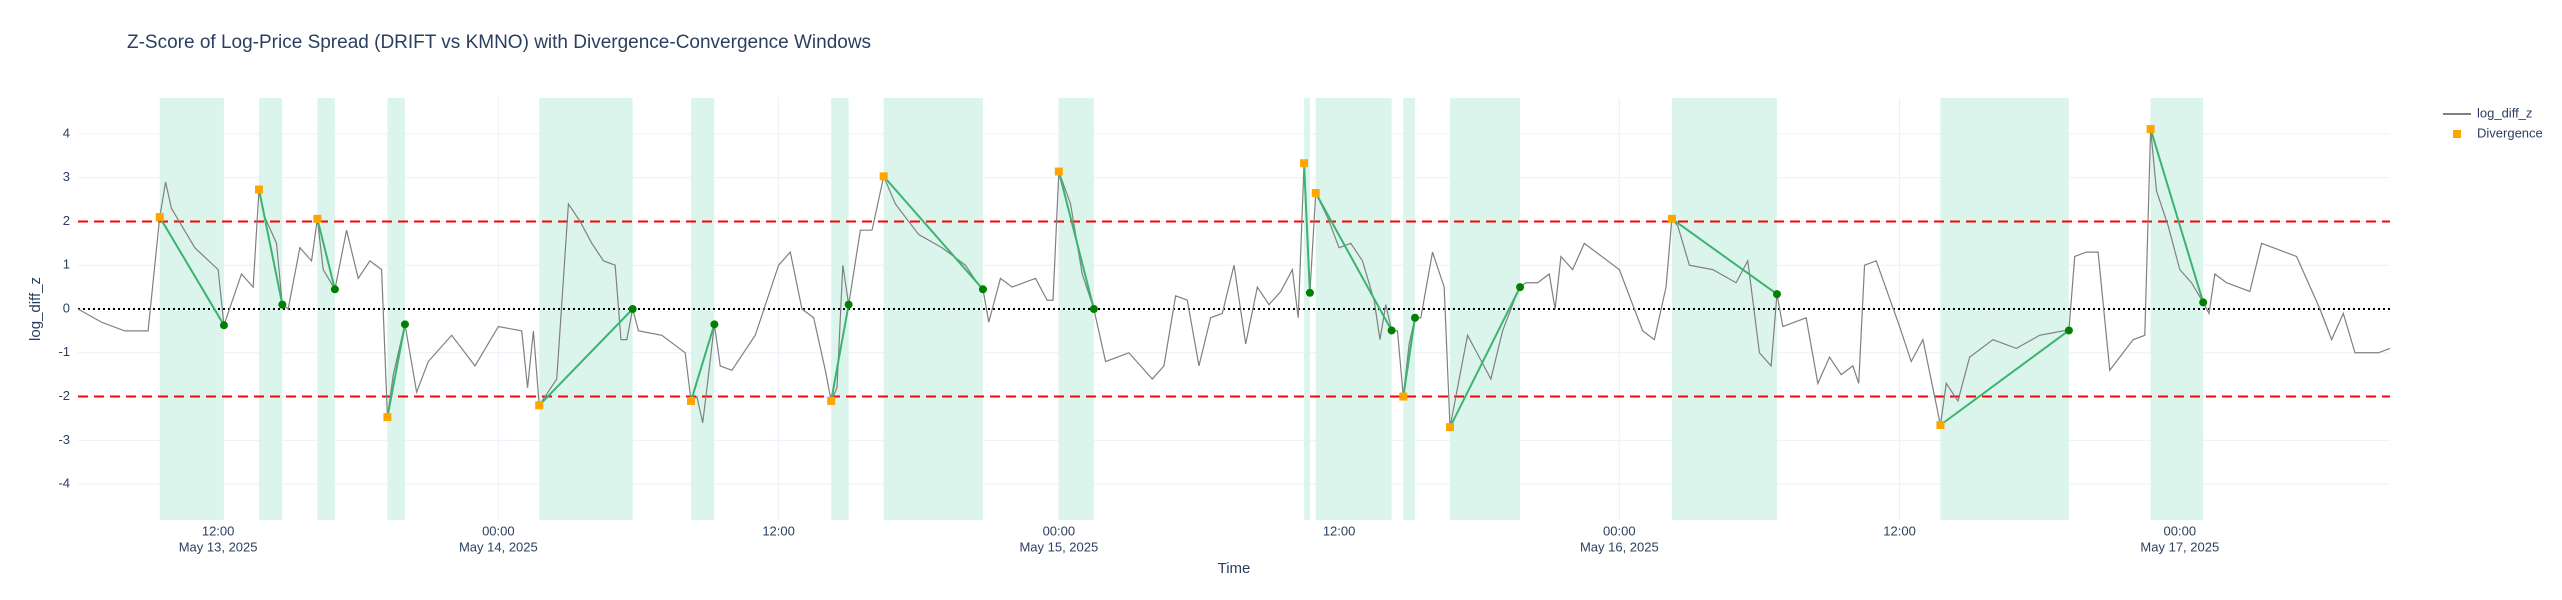  What do you see at coordinates (2179, 546) in the screenshot?
I see `x-tick-label: May 17, 2025` at bounding box center [2179, 546].